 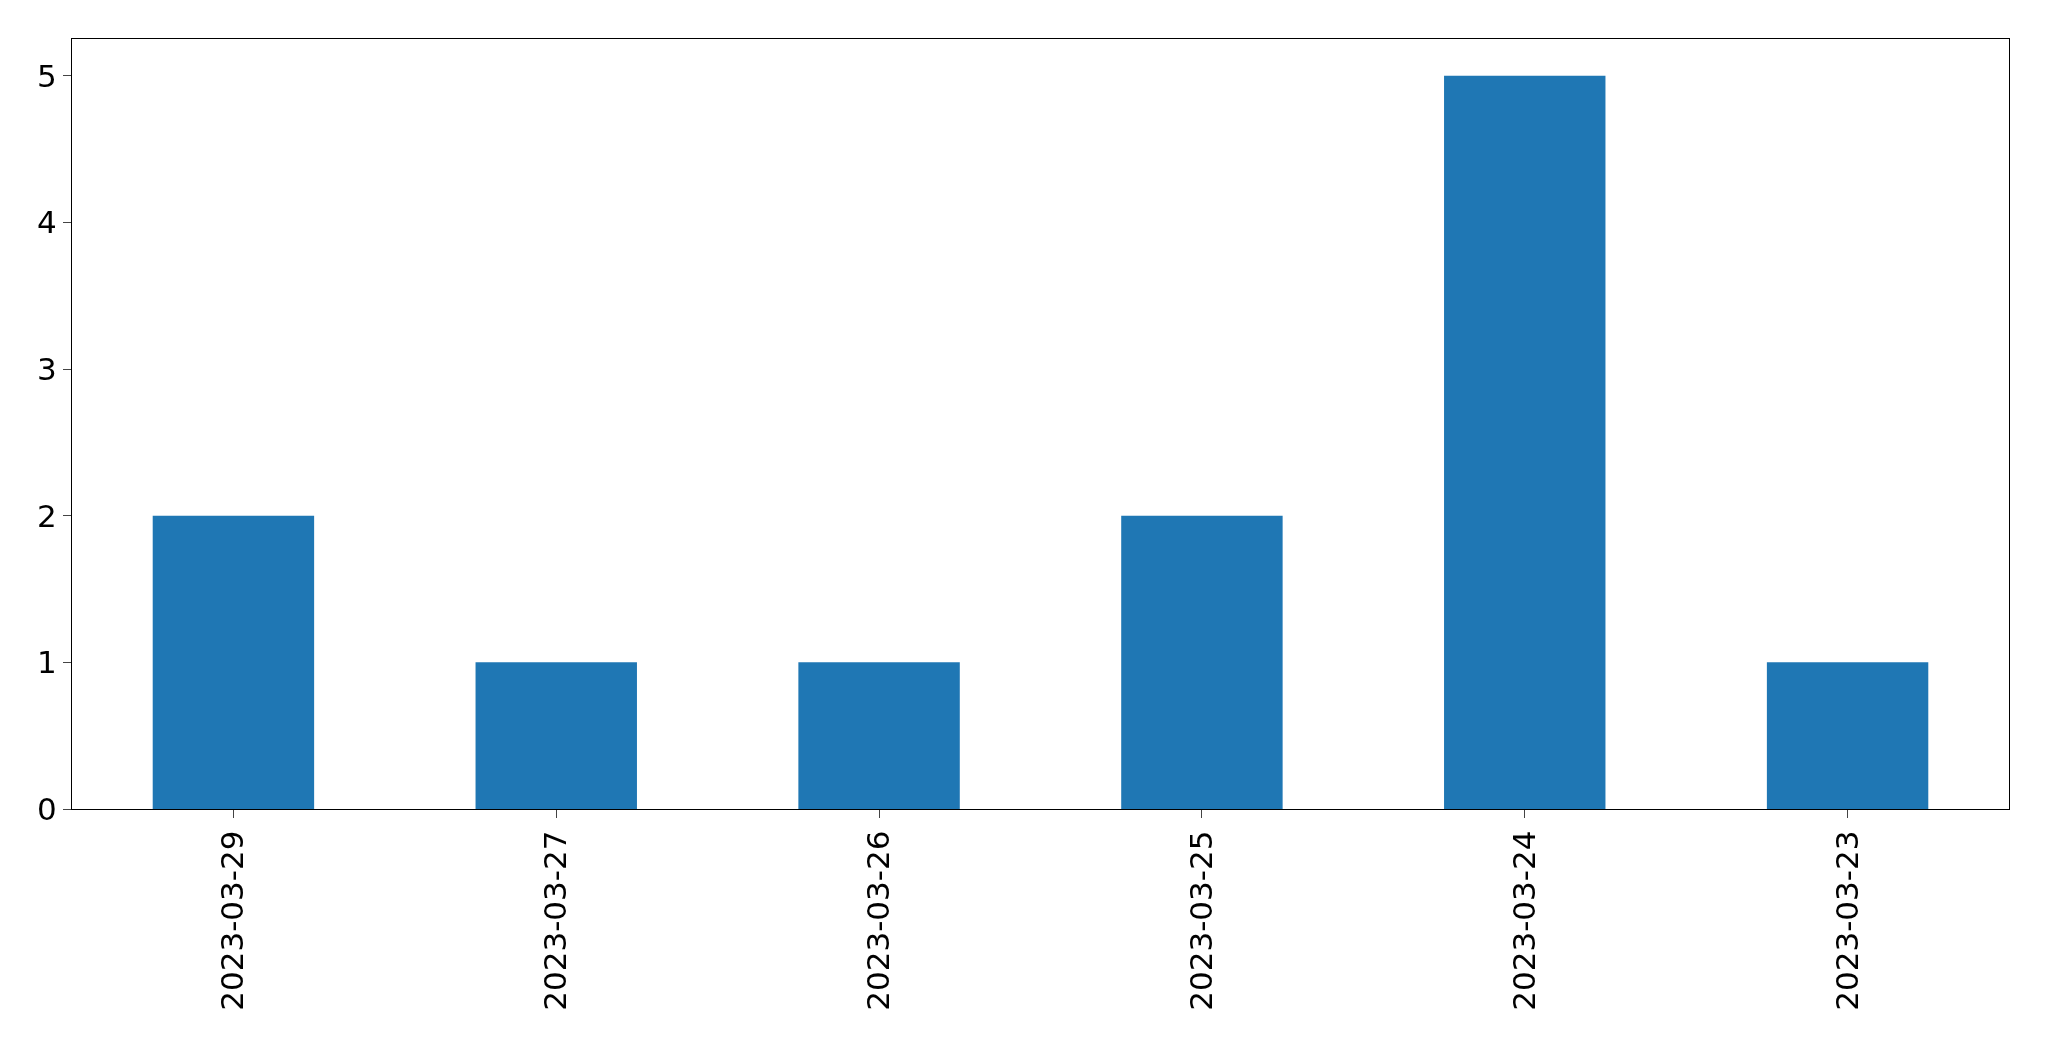 What do you see at coordinates (232, 920) in the screenshot?
I see `x-tick-label: 2023-03-29` at bounding box center [232, 920].